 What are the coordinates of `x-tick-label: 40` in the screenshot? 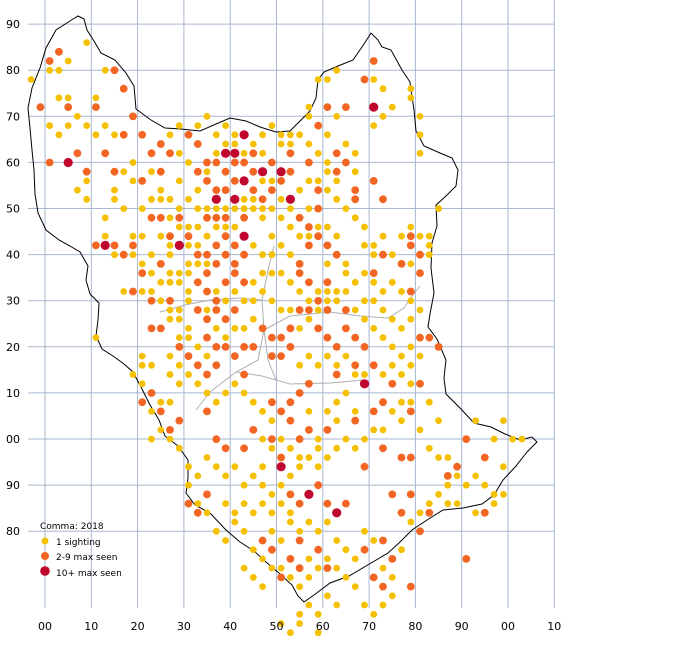 It's located at (230, 626).